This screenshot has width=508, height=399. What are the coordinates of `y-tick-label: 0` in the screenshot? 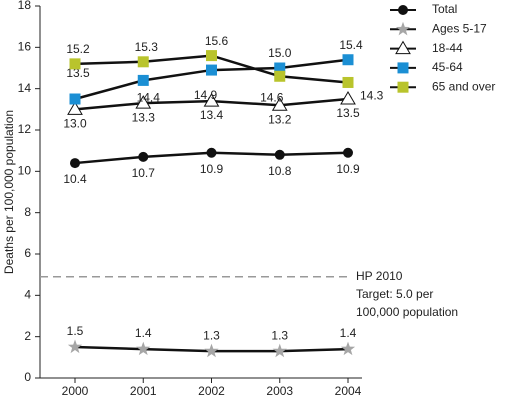 It's located at (27, 377).